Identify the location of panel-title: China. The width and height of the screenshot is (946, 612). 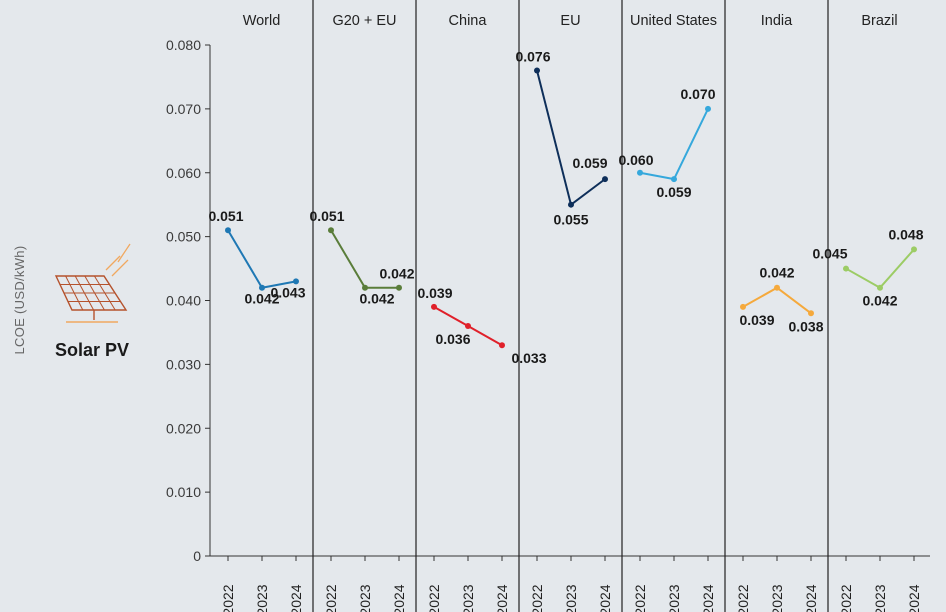
(468, 21).